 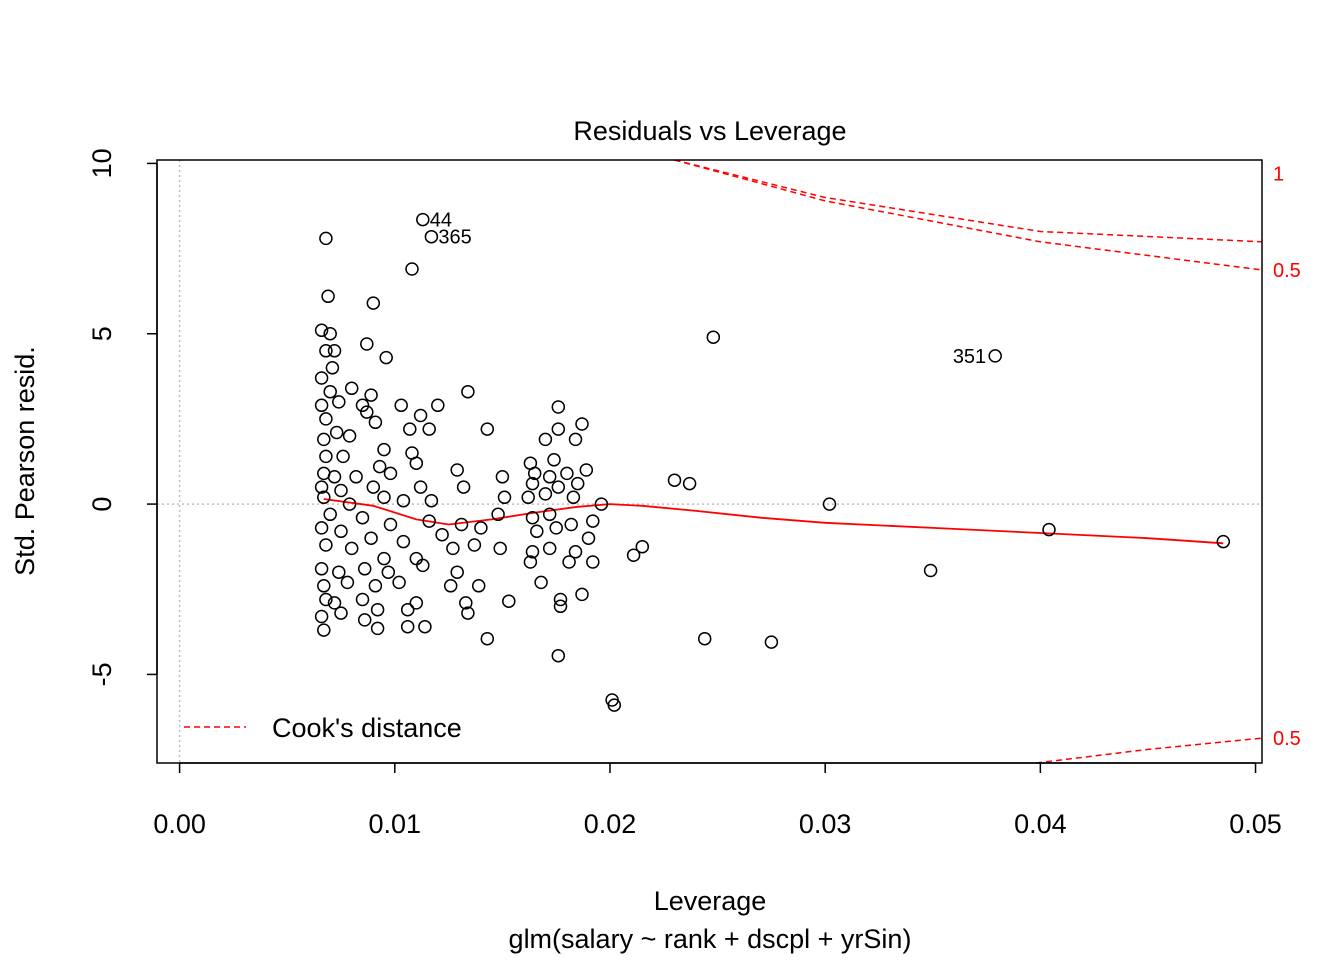 I want to click on smoother-path, so click(x=773, y=521).